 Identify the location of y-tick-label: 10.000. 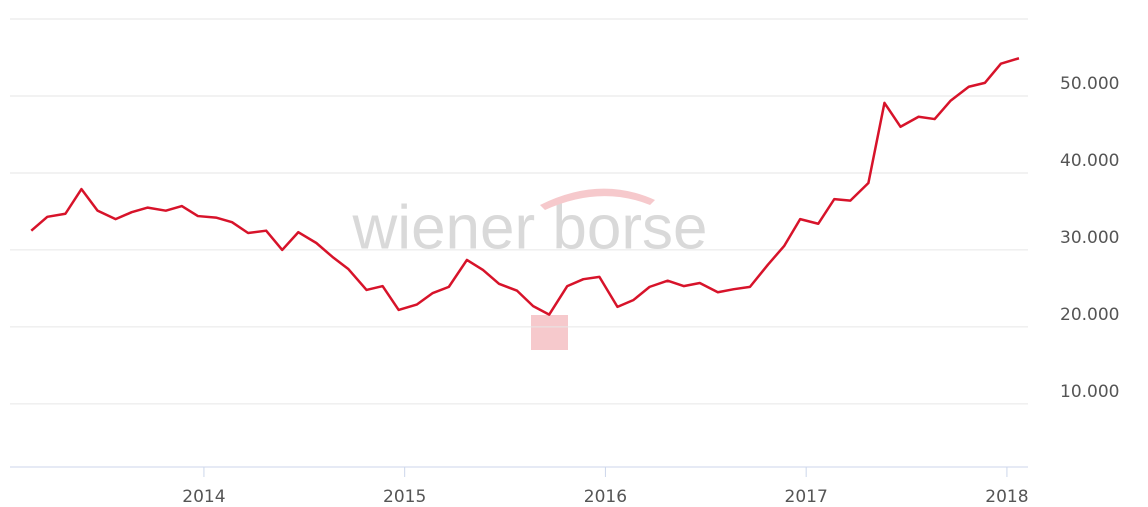
(1089, 392).